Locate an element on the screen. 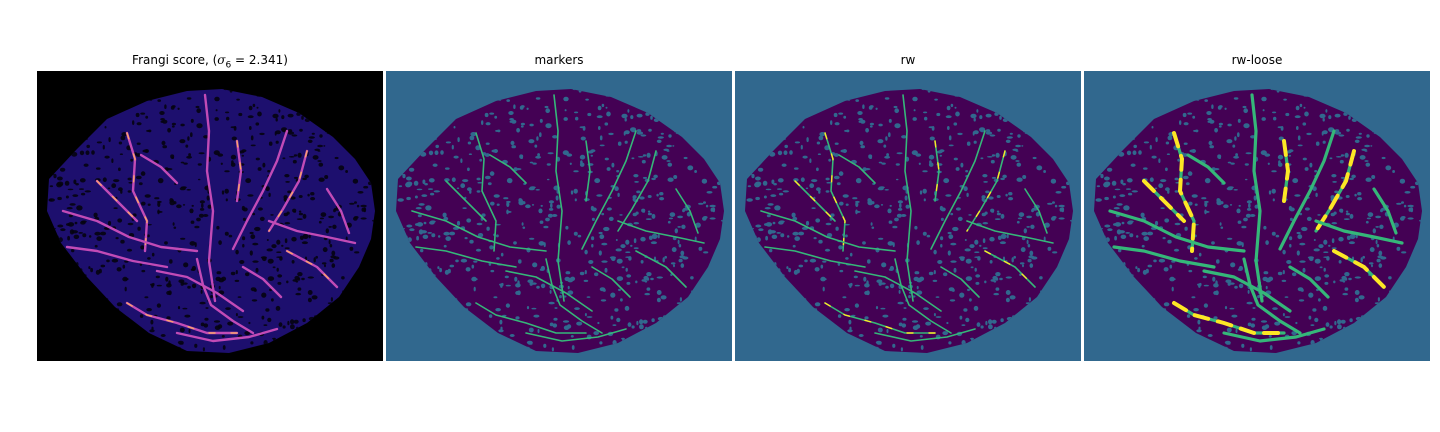  panel-title-rw: rw is located at coordinates (908, 60).